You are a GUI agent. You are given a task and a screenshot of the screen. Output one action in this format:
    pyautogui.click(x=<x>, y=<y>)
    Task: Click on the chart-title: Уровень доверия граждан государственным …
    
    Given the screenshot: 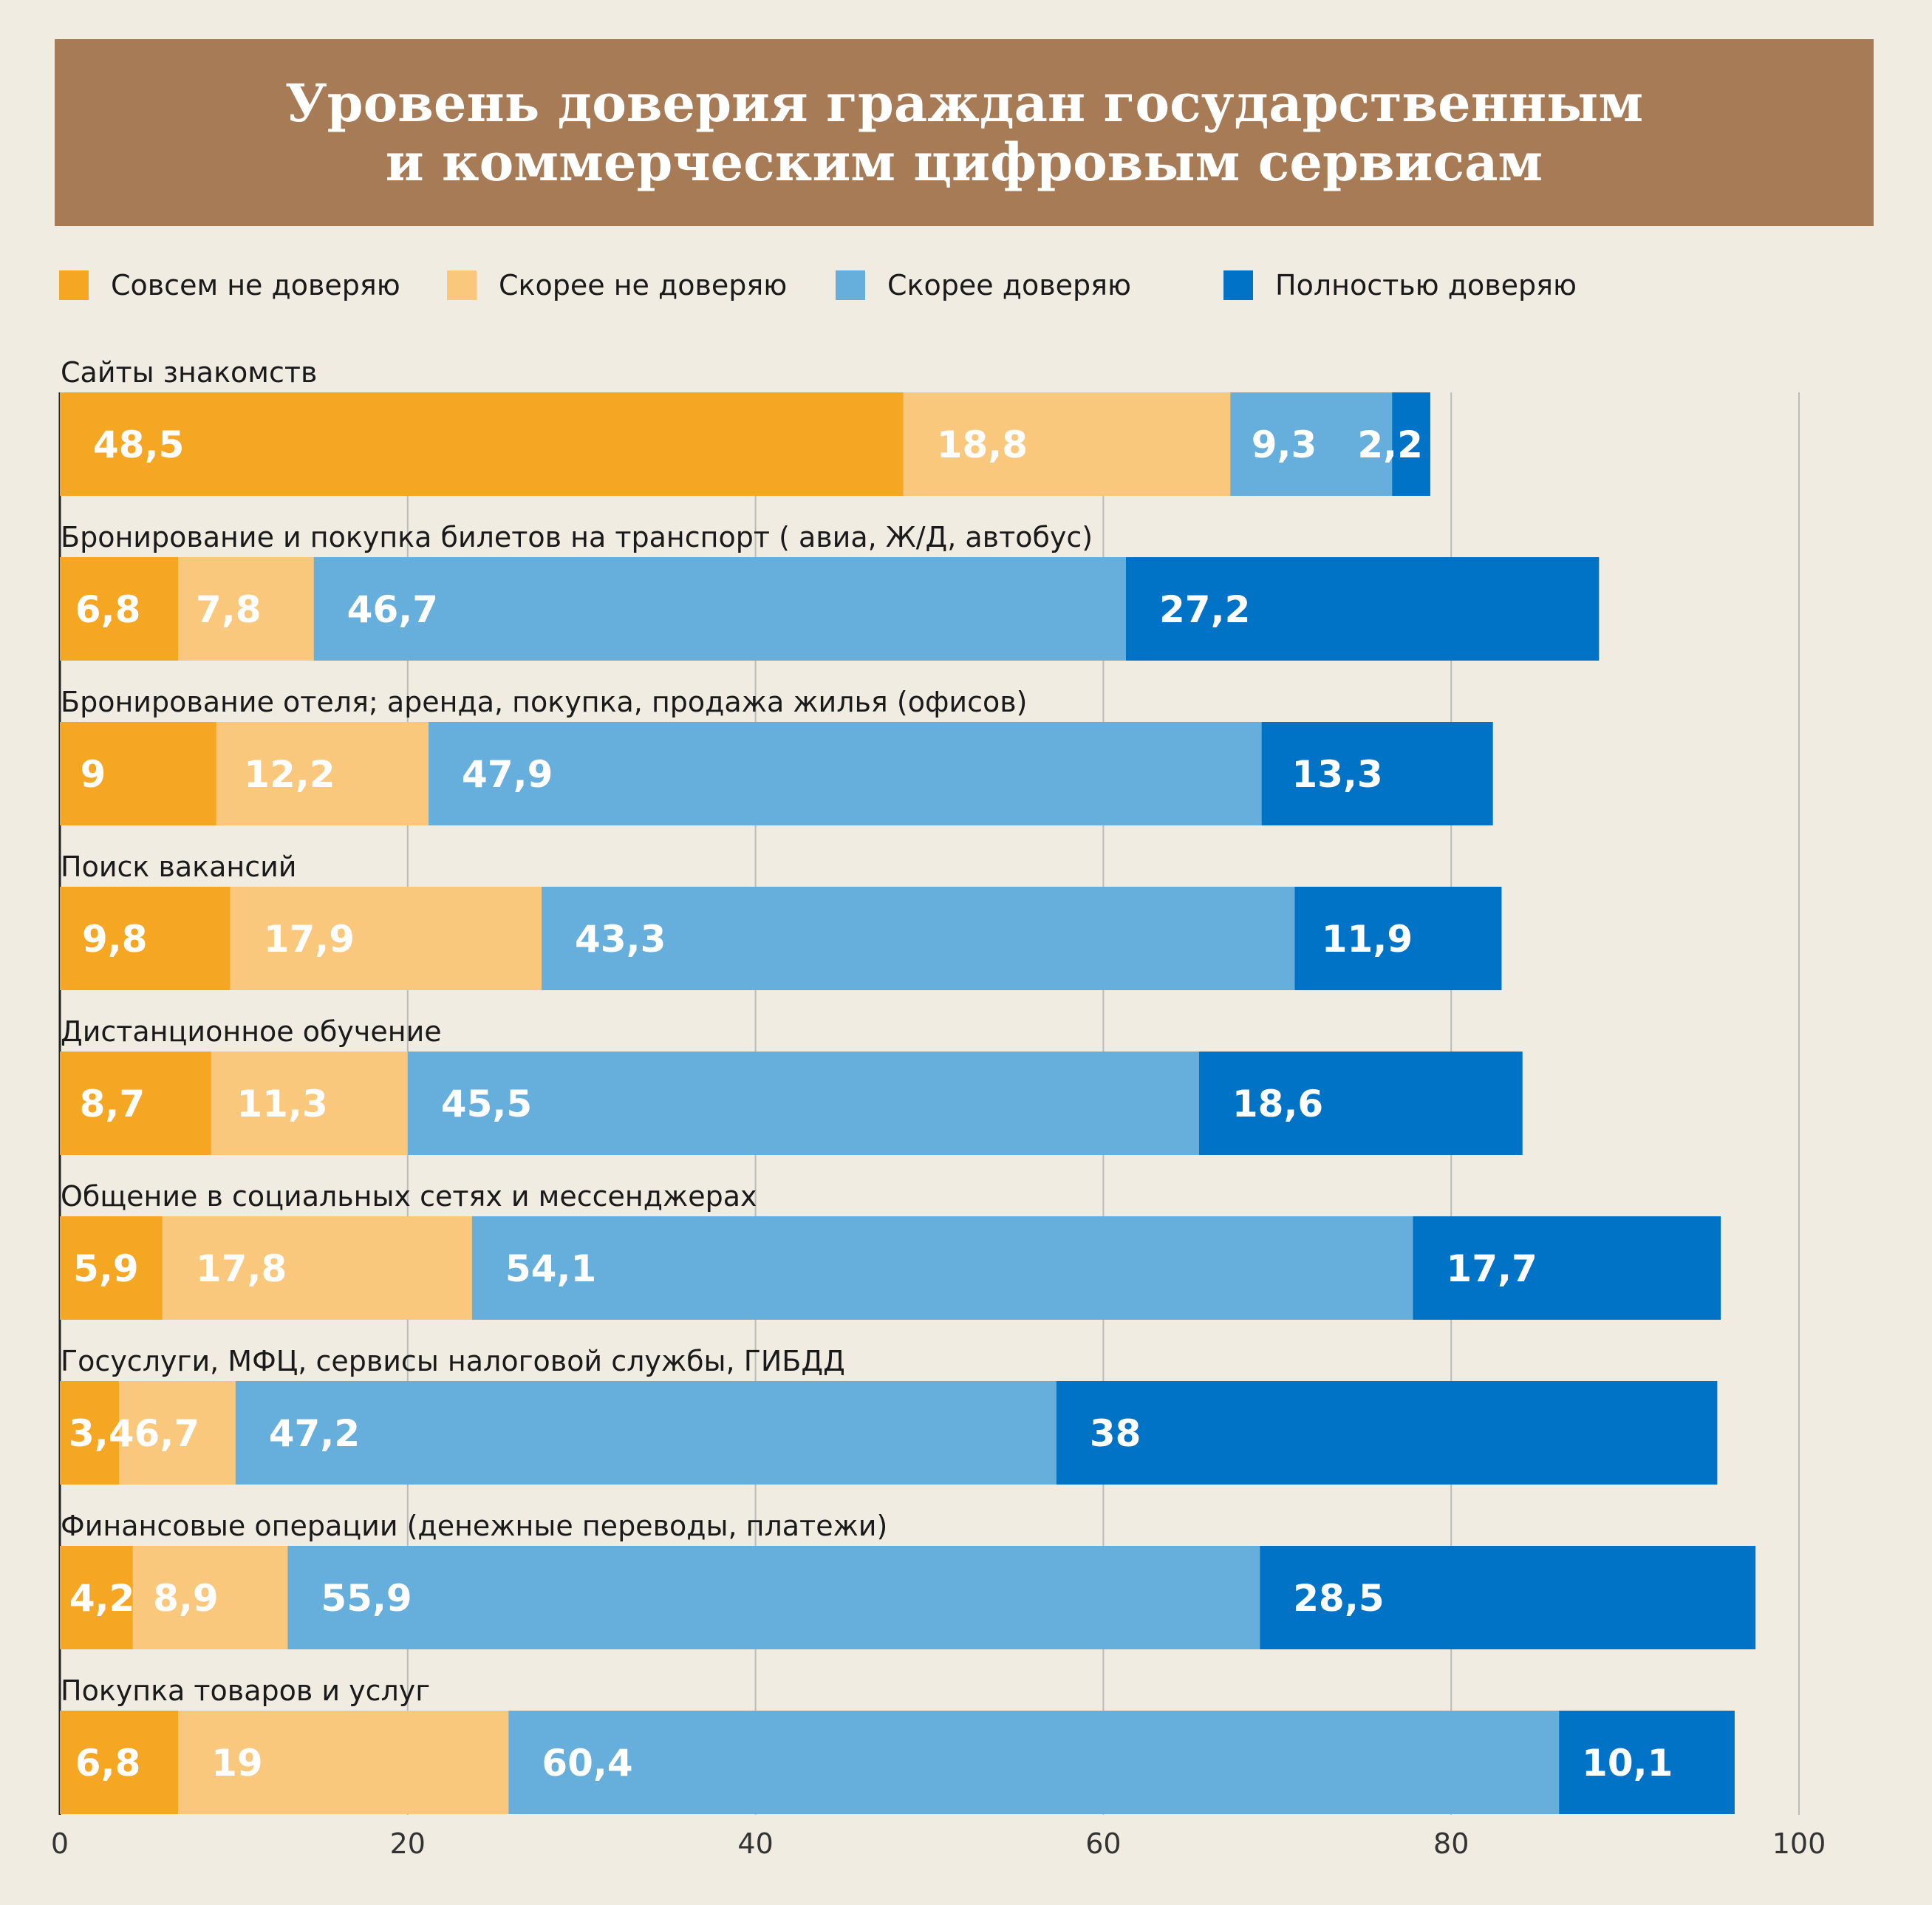 What is the action you would take?
    pyautogui.click(x=965, y=132)
    